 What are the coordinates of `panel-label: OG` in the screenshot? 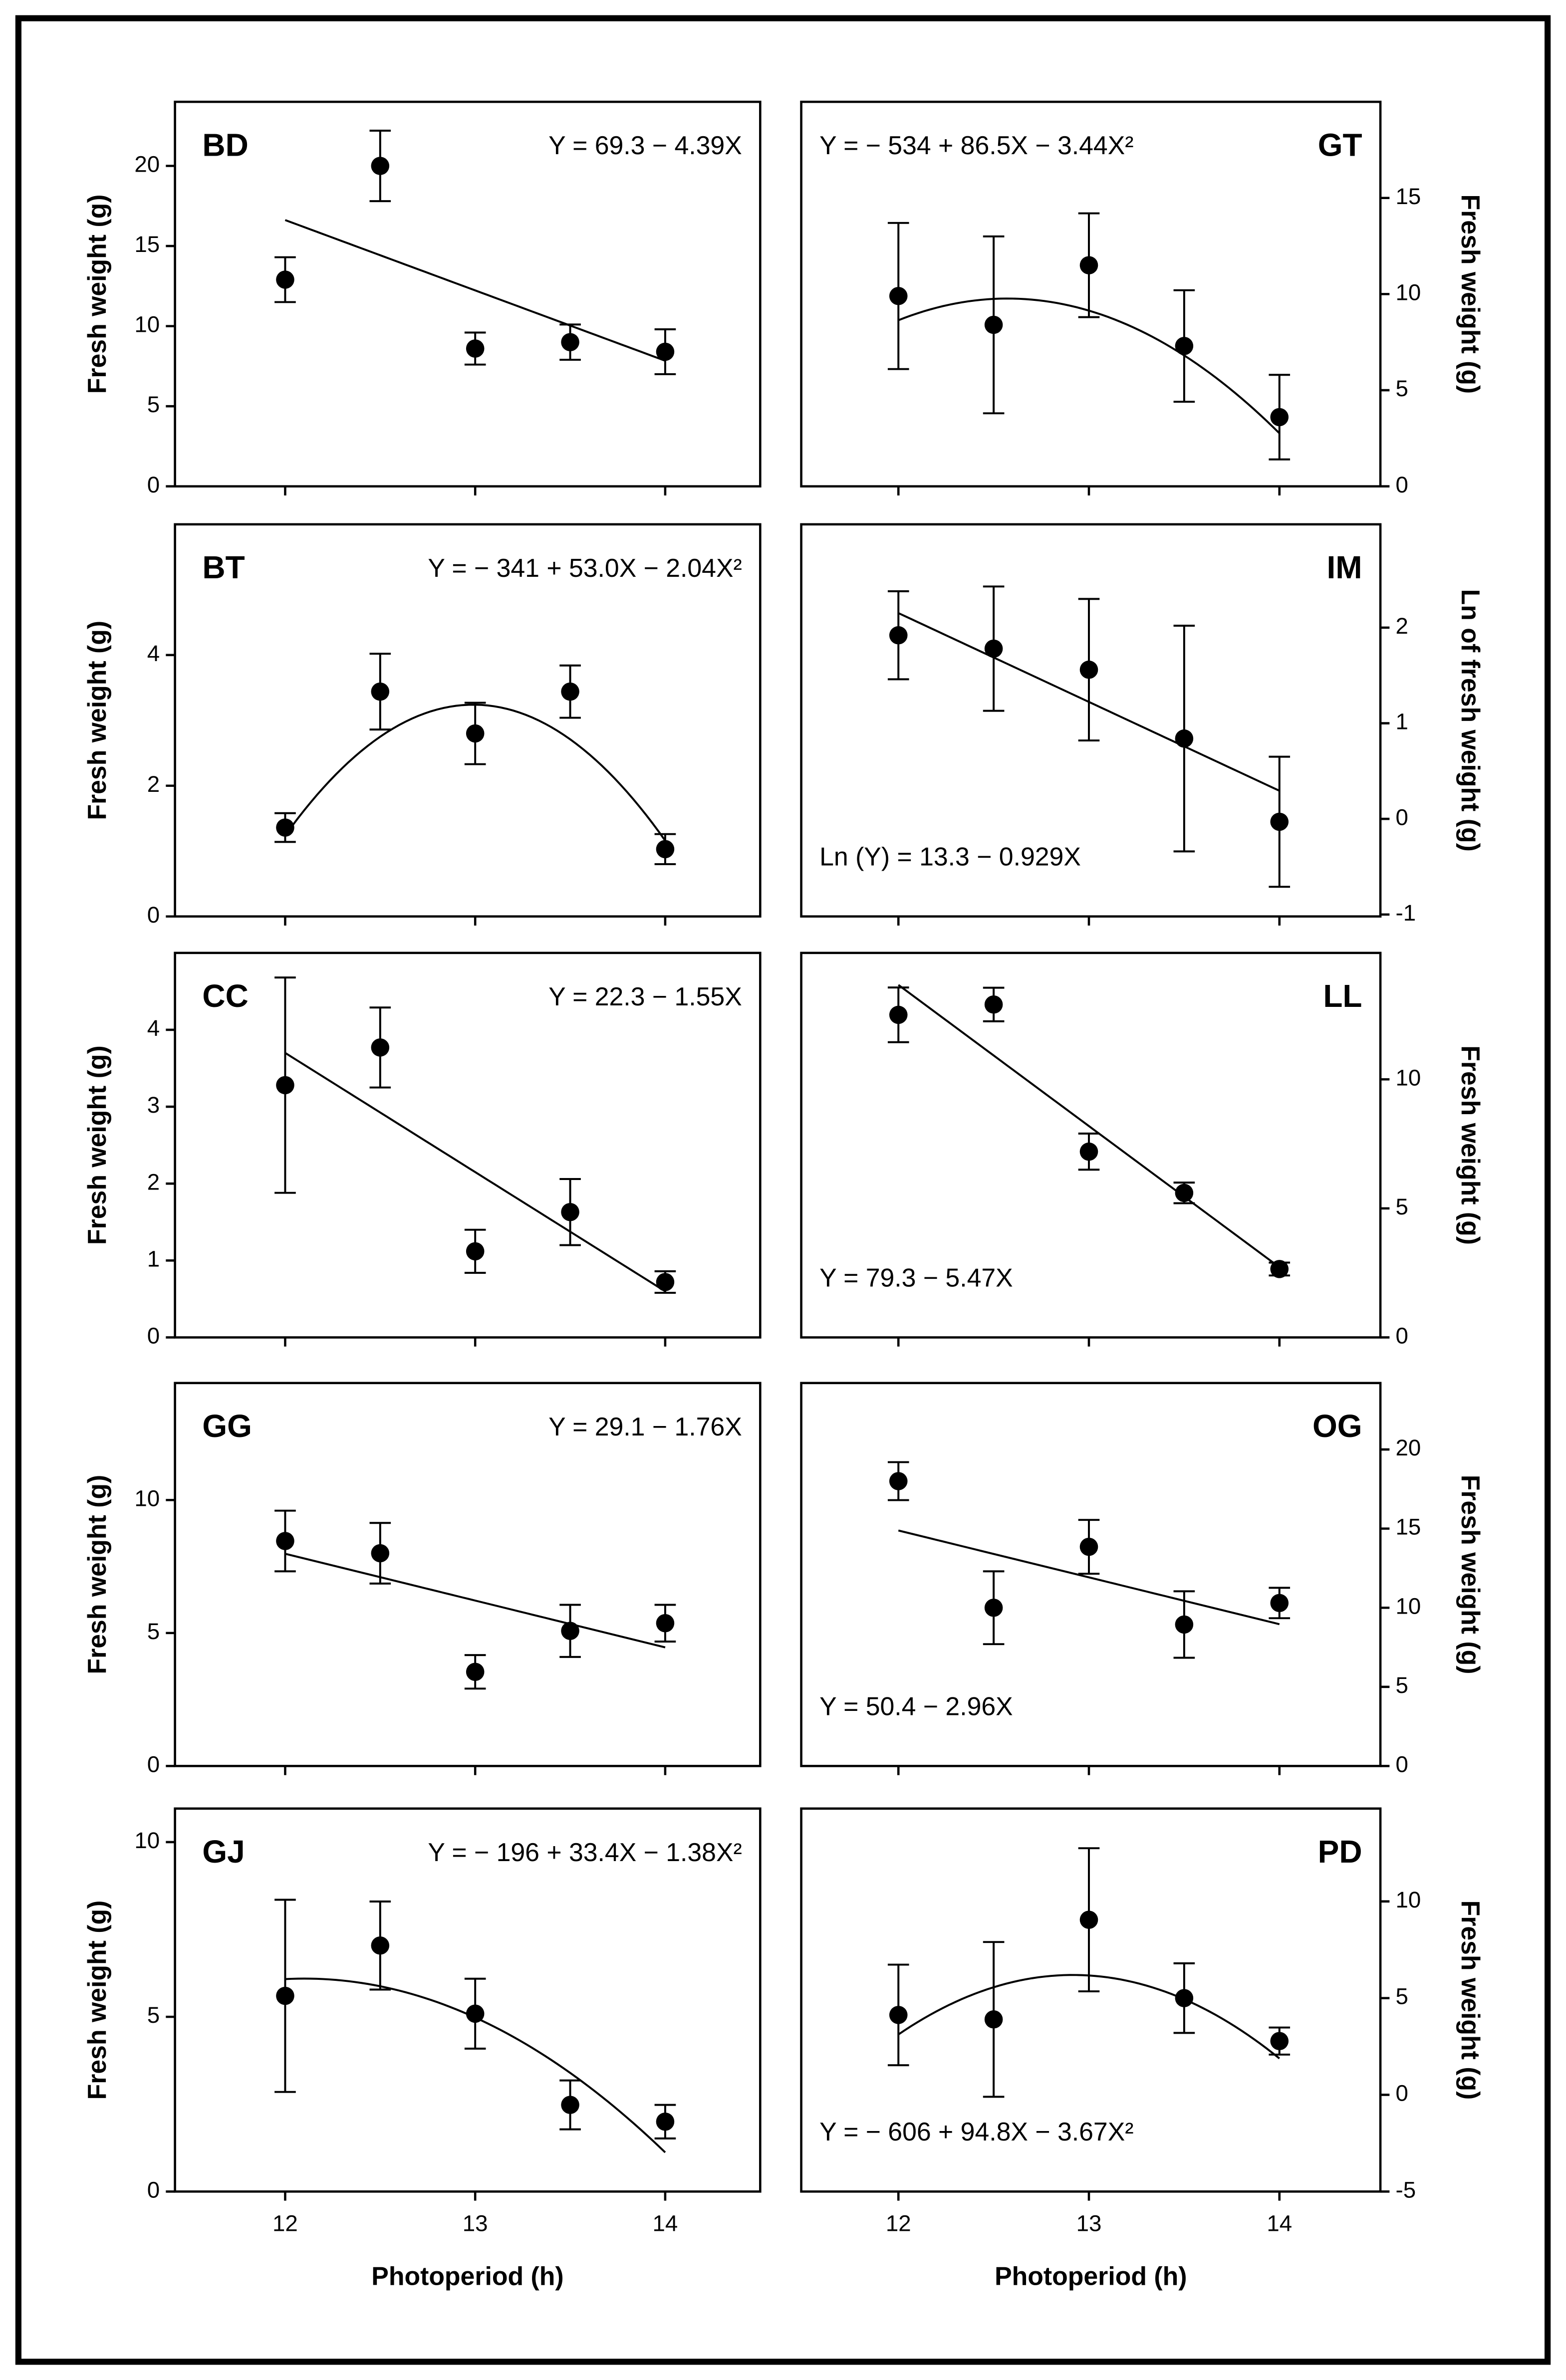 It's located at (1337, 1426).